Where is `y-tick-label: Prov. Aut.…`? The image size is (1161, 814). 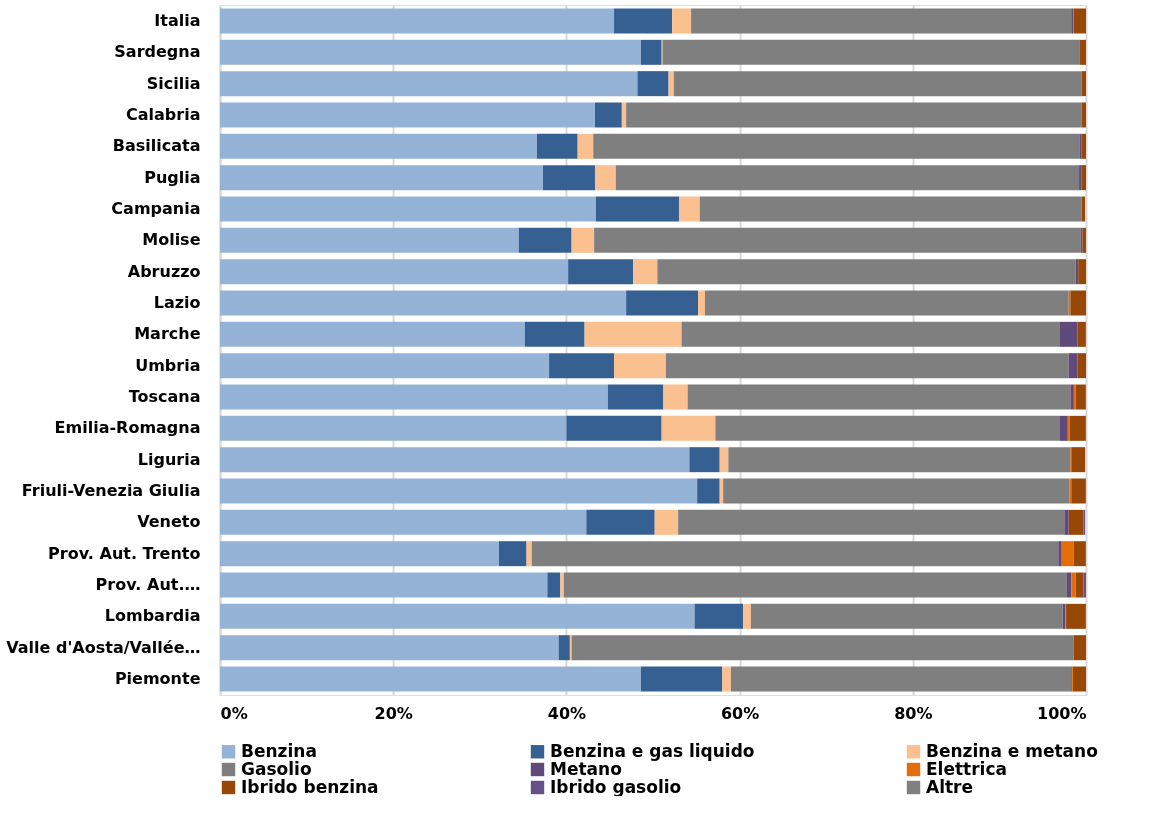 y-tick-label: Prov. Aut.… is located at coordinates (148, 585).